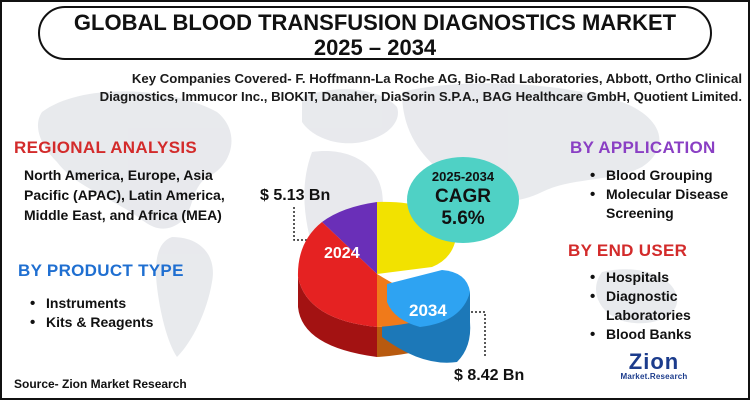 The width and height of the screenshot is (750, 400). I want to click on pie-slice-red, so click(337, 274).